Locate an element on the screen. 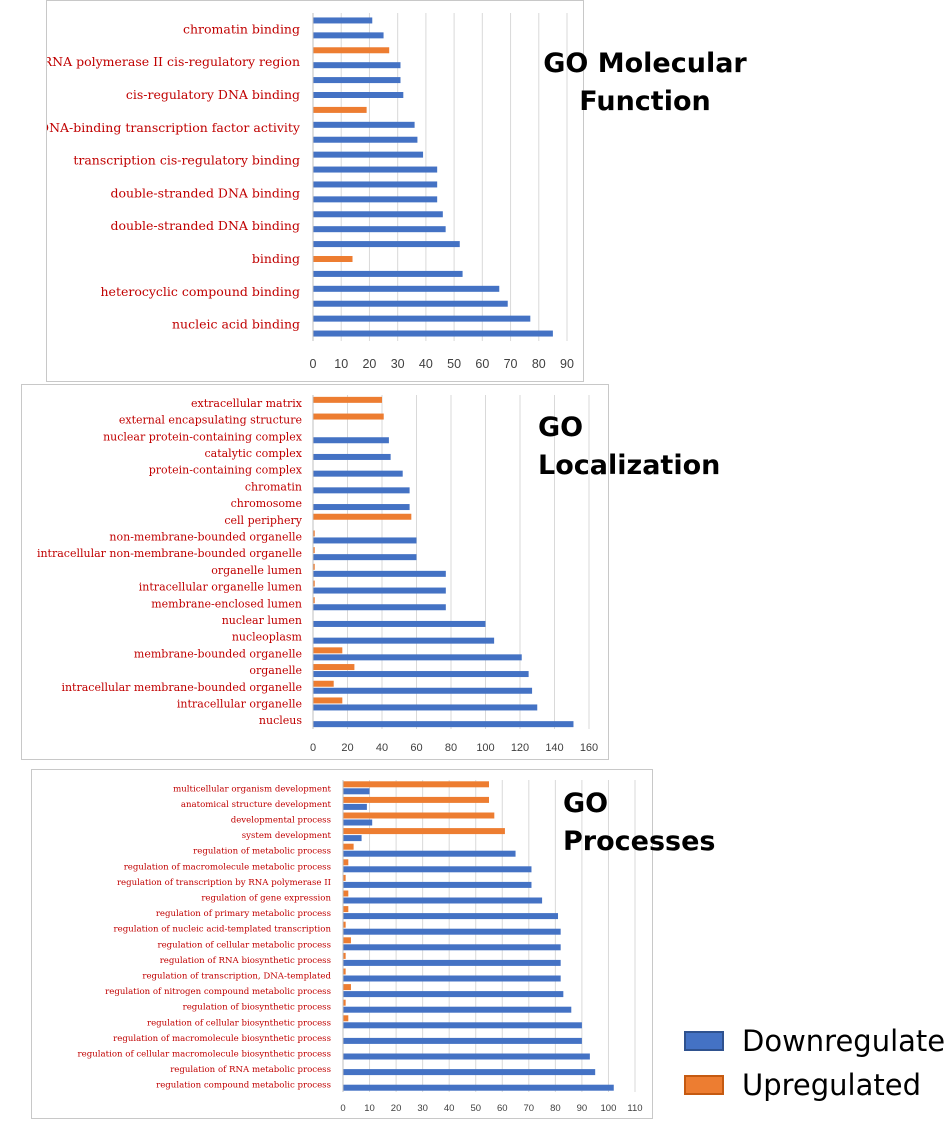  category-label: double-stranded DNA binding is located at coordinates (205, 192).